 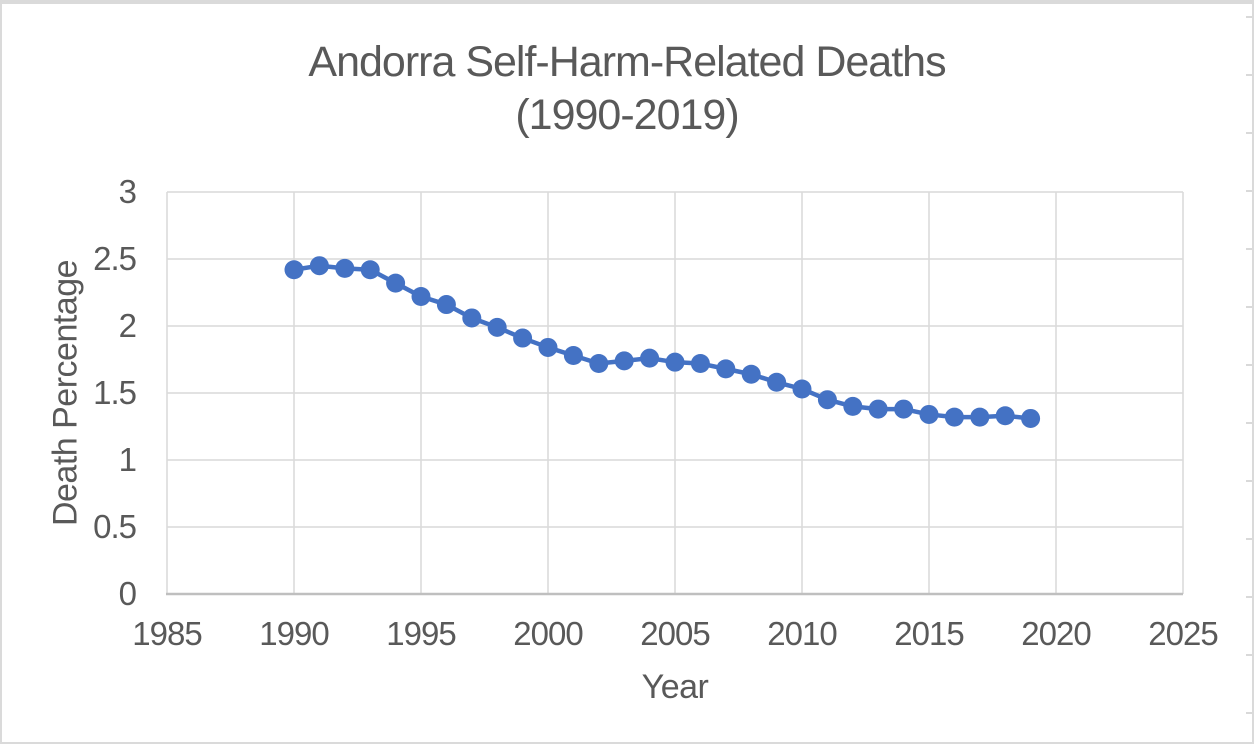 I want to click on x-tick-label: 2005, so click(x=675, y=633).